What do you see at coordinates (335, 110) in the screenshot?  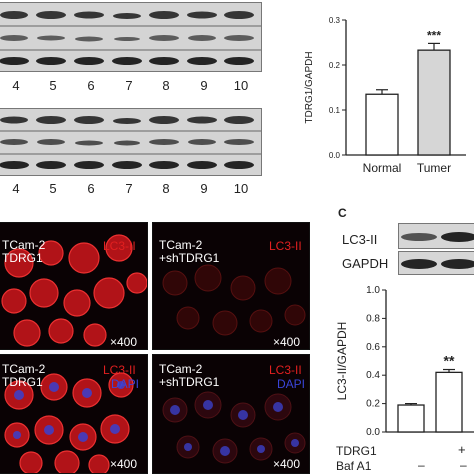 I see `y-tick-label: 0.1` at bounding box center [335, 110].